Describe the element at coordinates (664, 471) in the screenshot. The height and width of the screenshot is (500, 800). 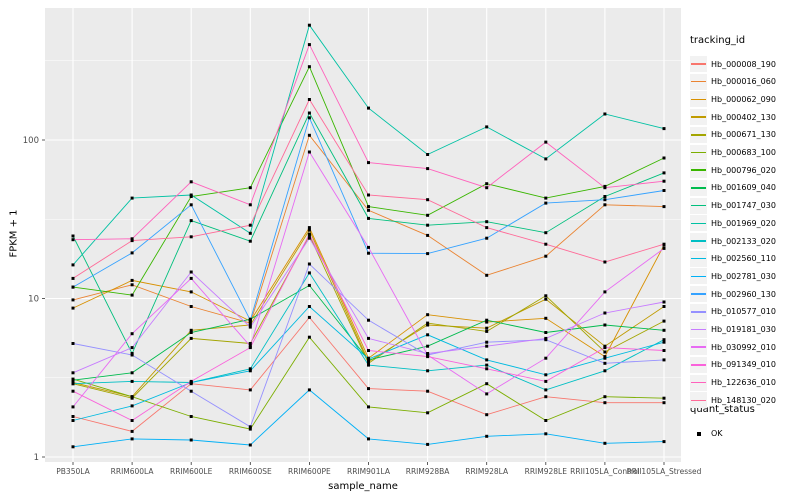
I see `x-tick-label: RRII105LA_Stressed` at that location.